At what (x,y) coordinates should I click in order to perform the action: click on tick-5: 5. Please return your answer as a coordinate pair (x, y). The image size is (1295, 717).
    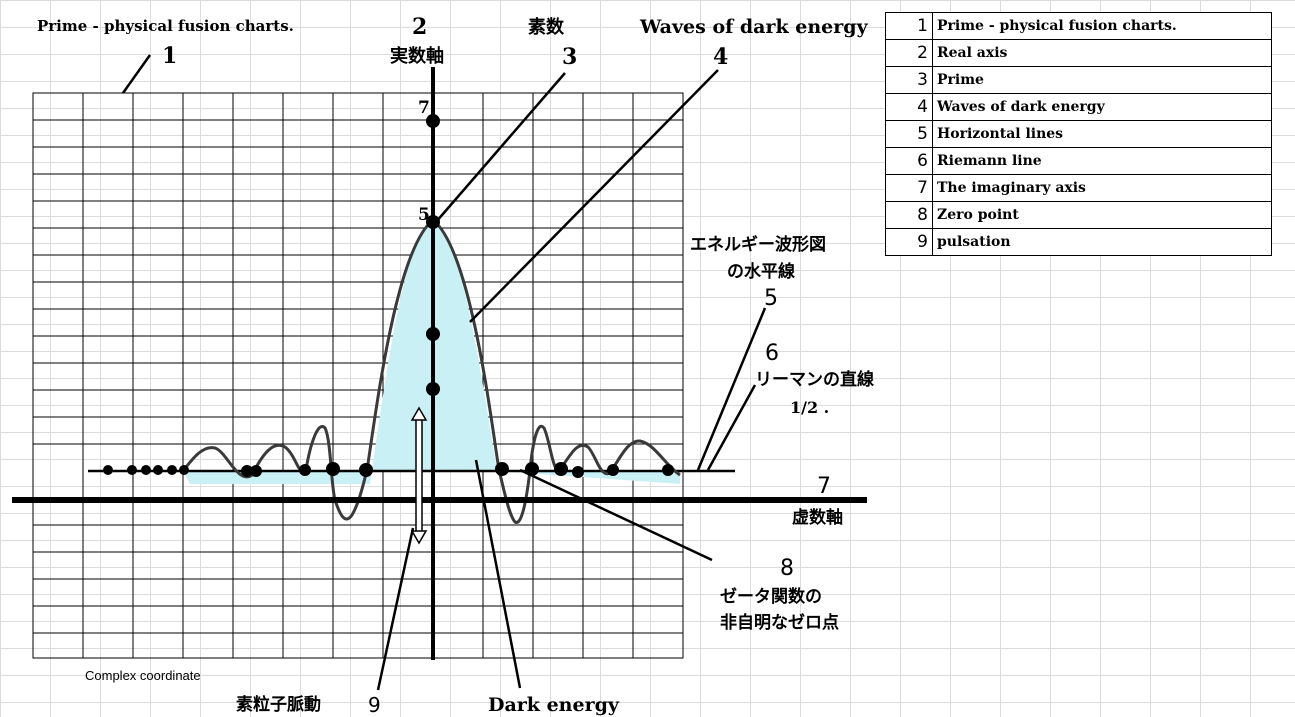
    Looking at the image, I should click on (424, 215).